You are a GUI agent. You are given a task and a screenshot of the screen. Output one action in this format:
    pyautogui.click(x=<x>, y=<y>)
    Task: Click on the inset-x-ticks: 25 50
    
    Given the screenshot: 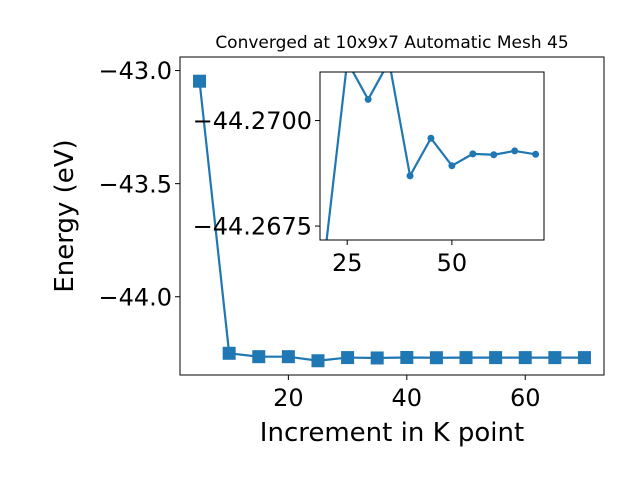 What is the action you would take?
    pyautogui.click(x=399, y=258)
    